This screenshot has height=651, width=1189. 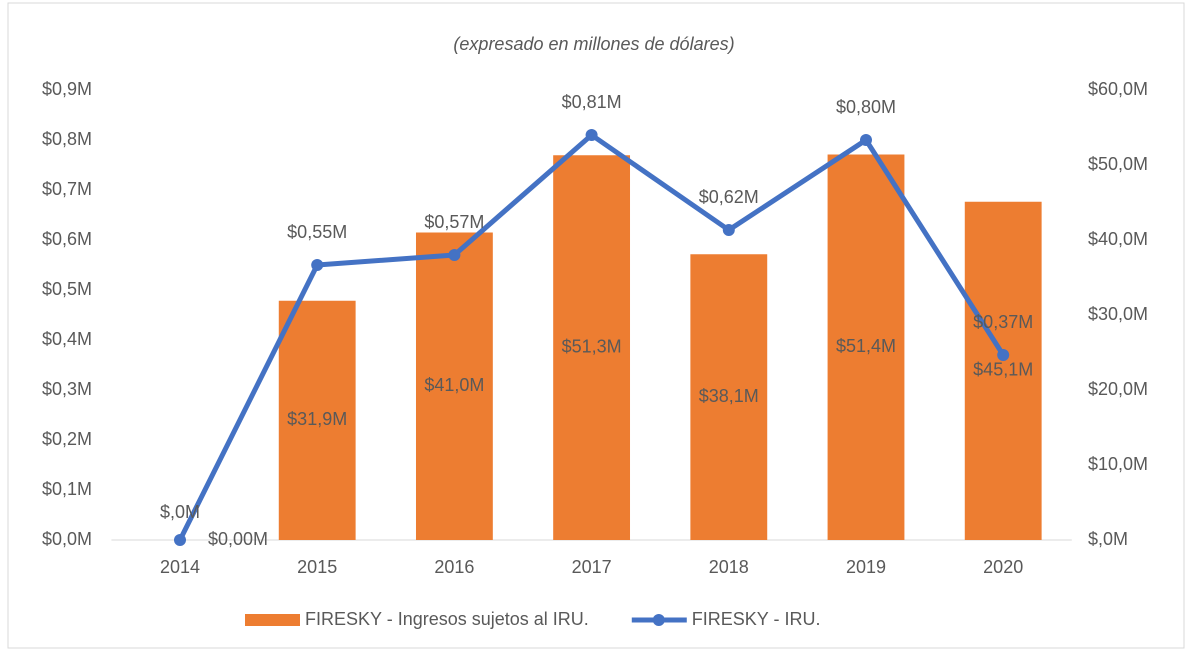 What do you see at coordinates (866, 107) in the screenshot?
I see `line-value-label: $0,80M` at bounding box center [866, 107].